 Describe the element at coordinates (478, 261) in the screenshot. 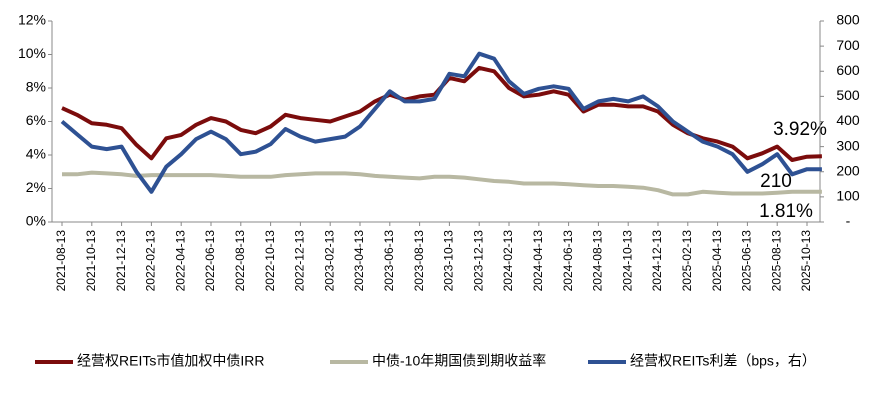

I see `x-tick-label: 2023-12-13` at that location.